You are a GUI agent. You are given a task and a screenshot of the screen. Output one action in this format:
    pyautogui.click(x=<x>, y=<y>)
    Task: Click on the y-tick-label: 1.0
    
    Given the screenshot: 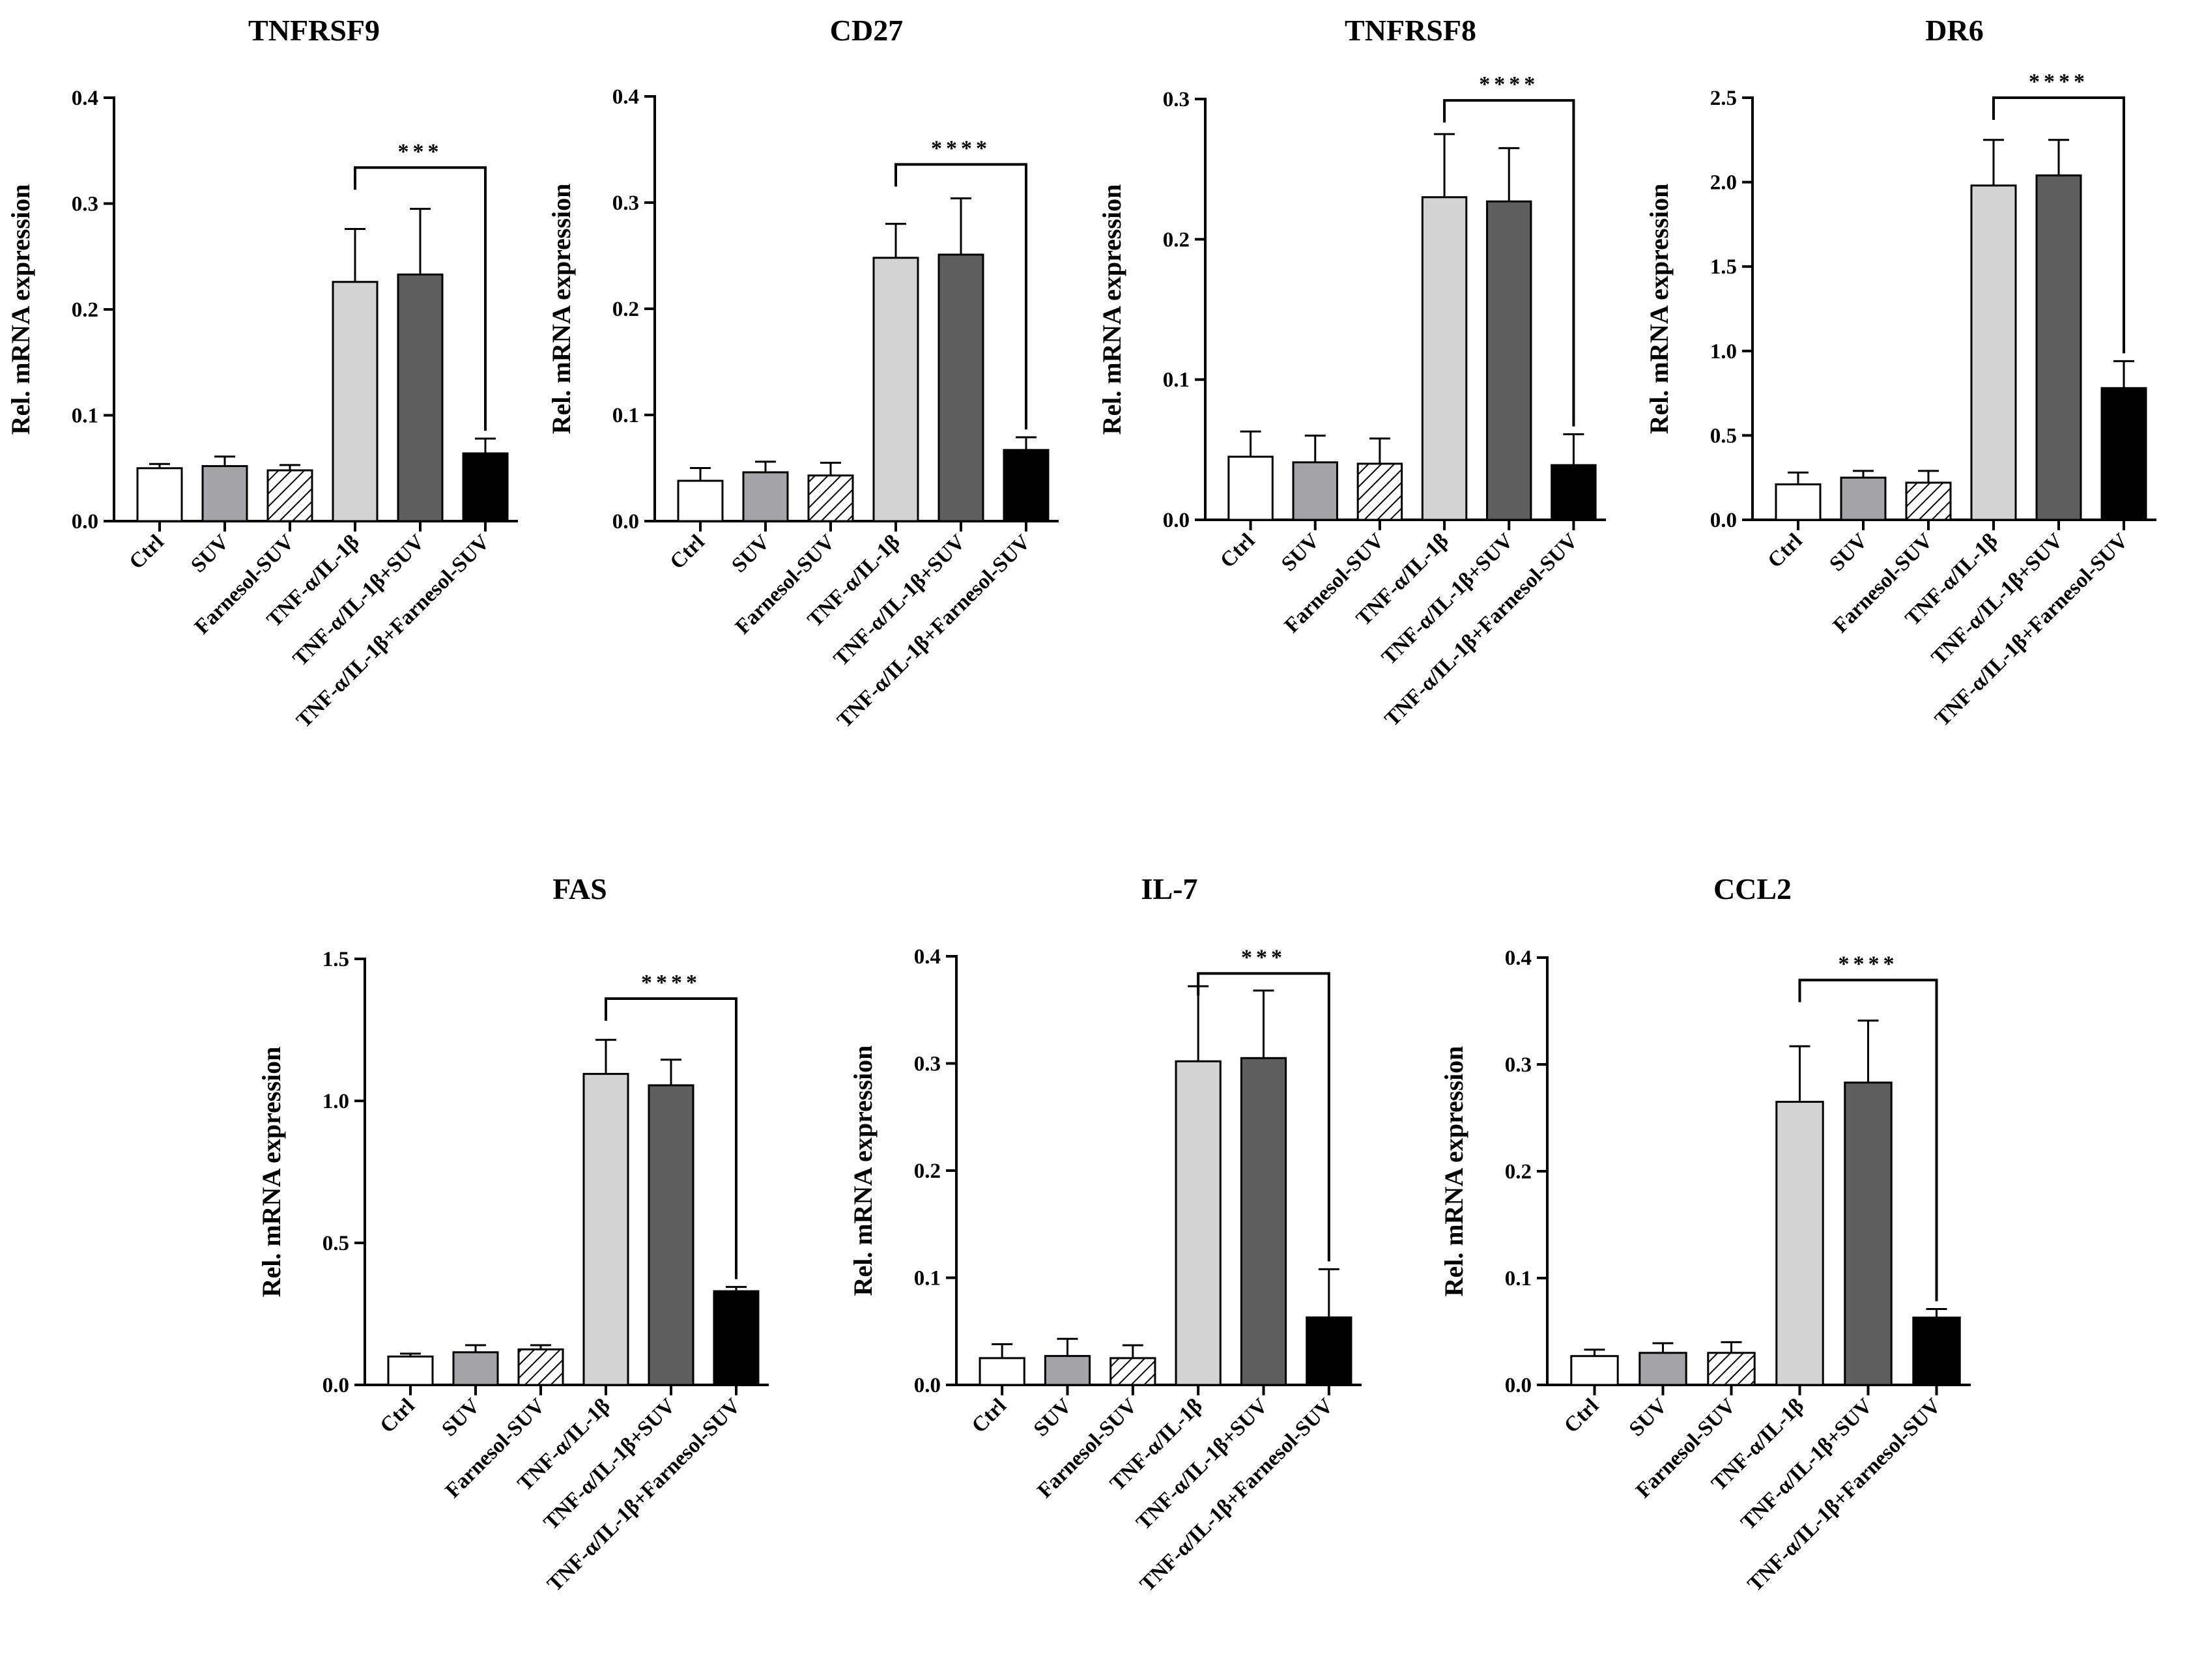 What is the action you would take?
    pyautogui.click(x=1723, y=351)
    